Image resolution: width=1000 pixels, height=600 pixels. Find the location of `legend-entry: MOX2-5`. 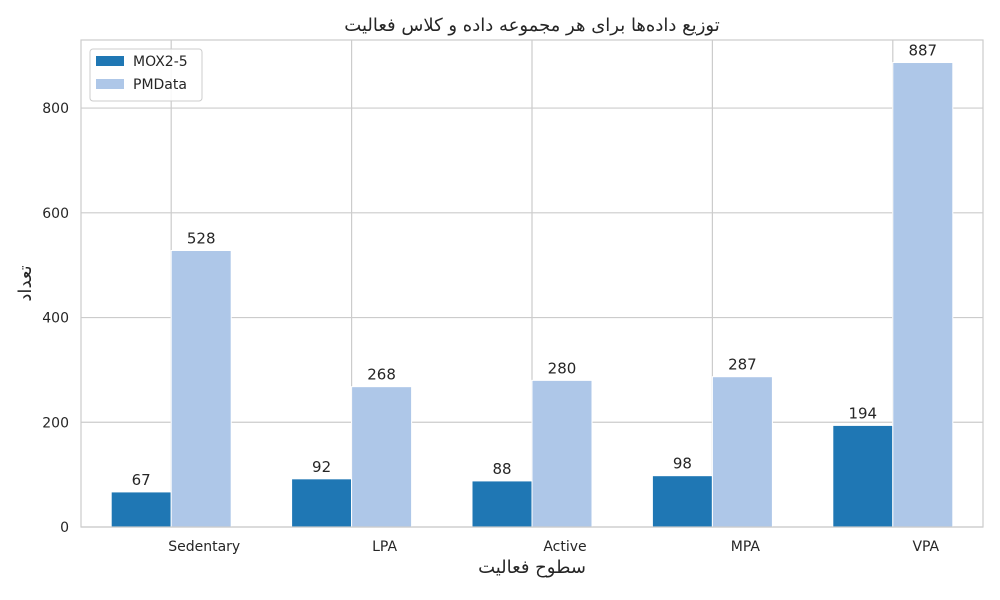

legend-entry: MOX2-5 is located at coordinates (160, 62).